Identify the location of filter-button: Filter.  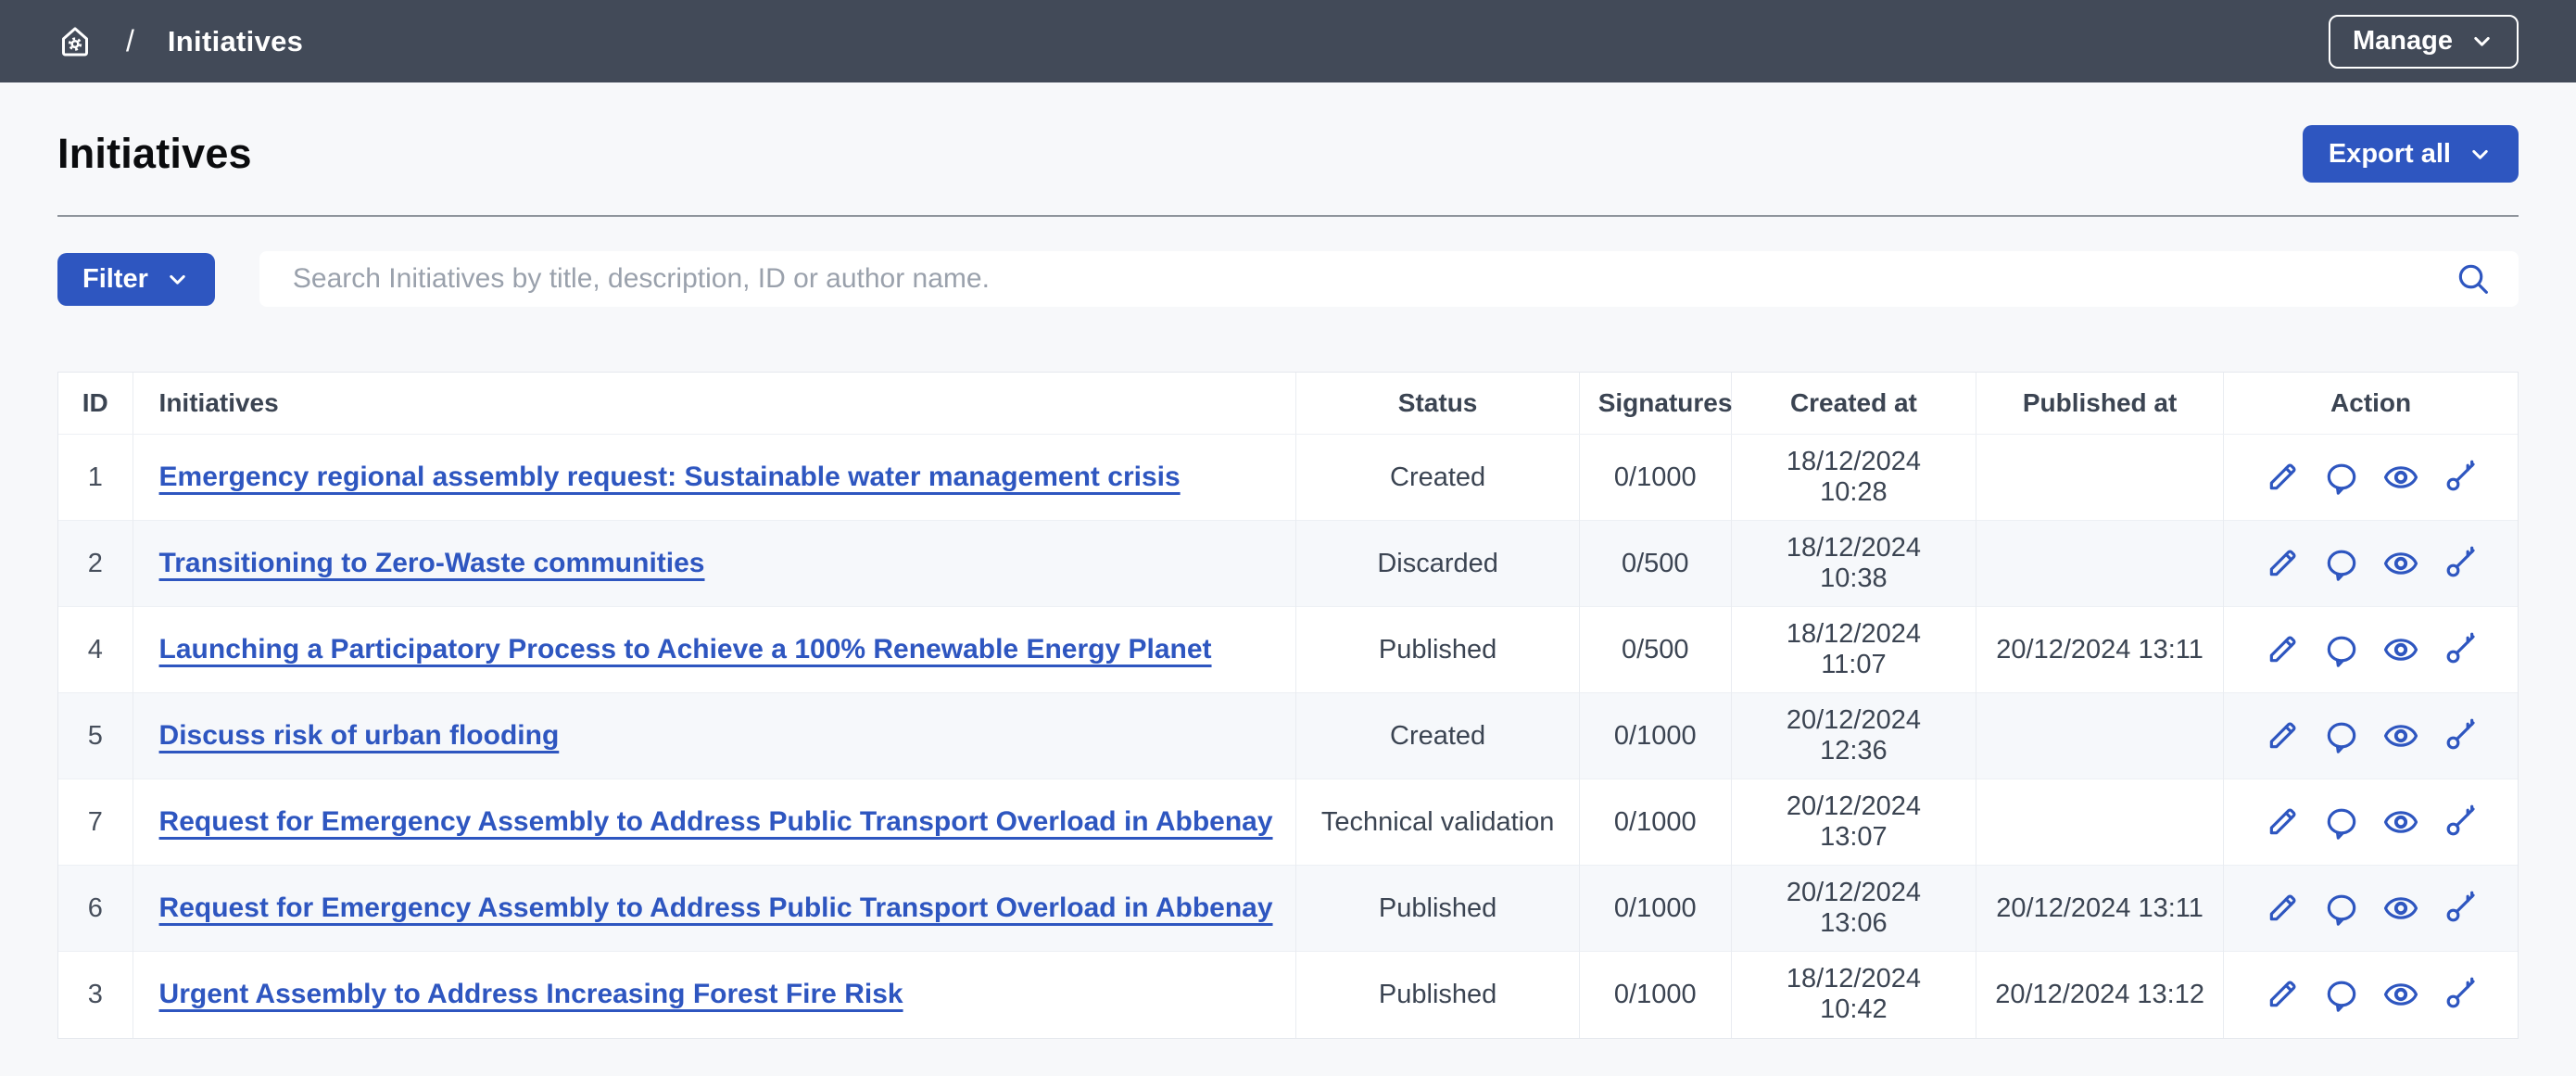
(136, 279).